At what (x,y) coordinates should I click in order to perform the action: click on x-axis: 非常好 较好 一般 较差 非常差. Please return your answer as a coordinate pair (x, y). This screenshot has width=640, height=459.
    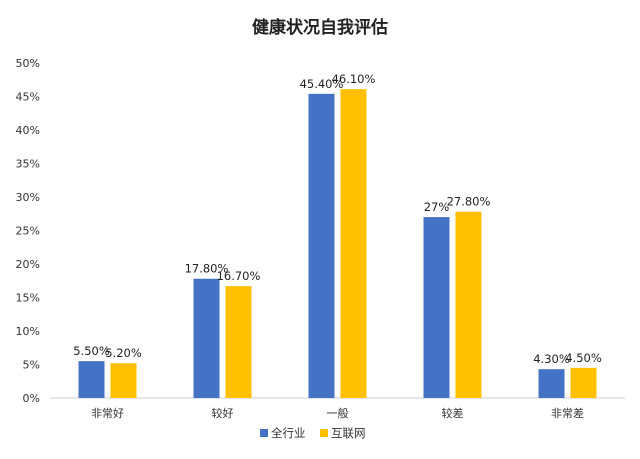
    Looking at the image, I should click on (337, 408).